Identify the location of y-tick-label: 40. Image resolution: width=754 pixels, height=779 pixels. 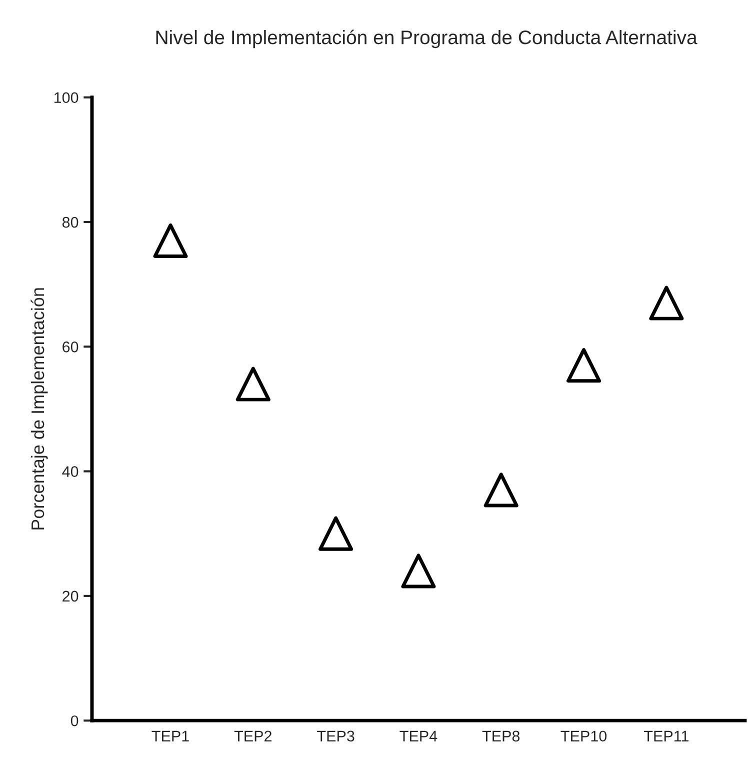
(70, 471).